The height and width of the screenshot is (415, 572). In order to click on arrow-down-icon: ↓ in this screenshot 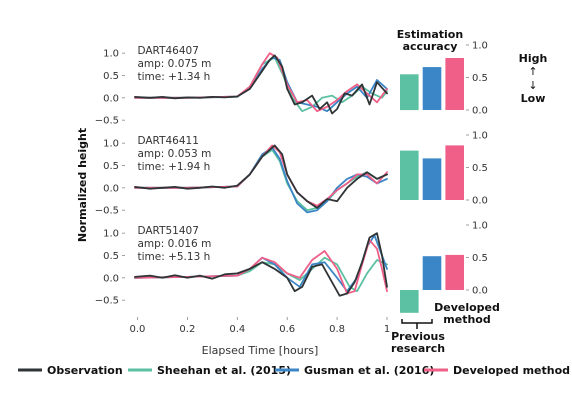, I will do `click(532, 85)`.